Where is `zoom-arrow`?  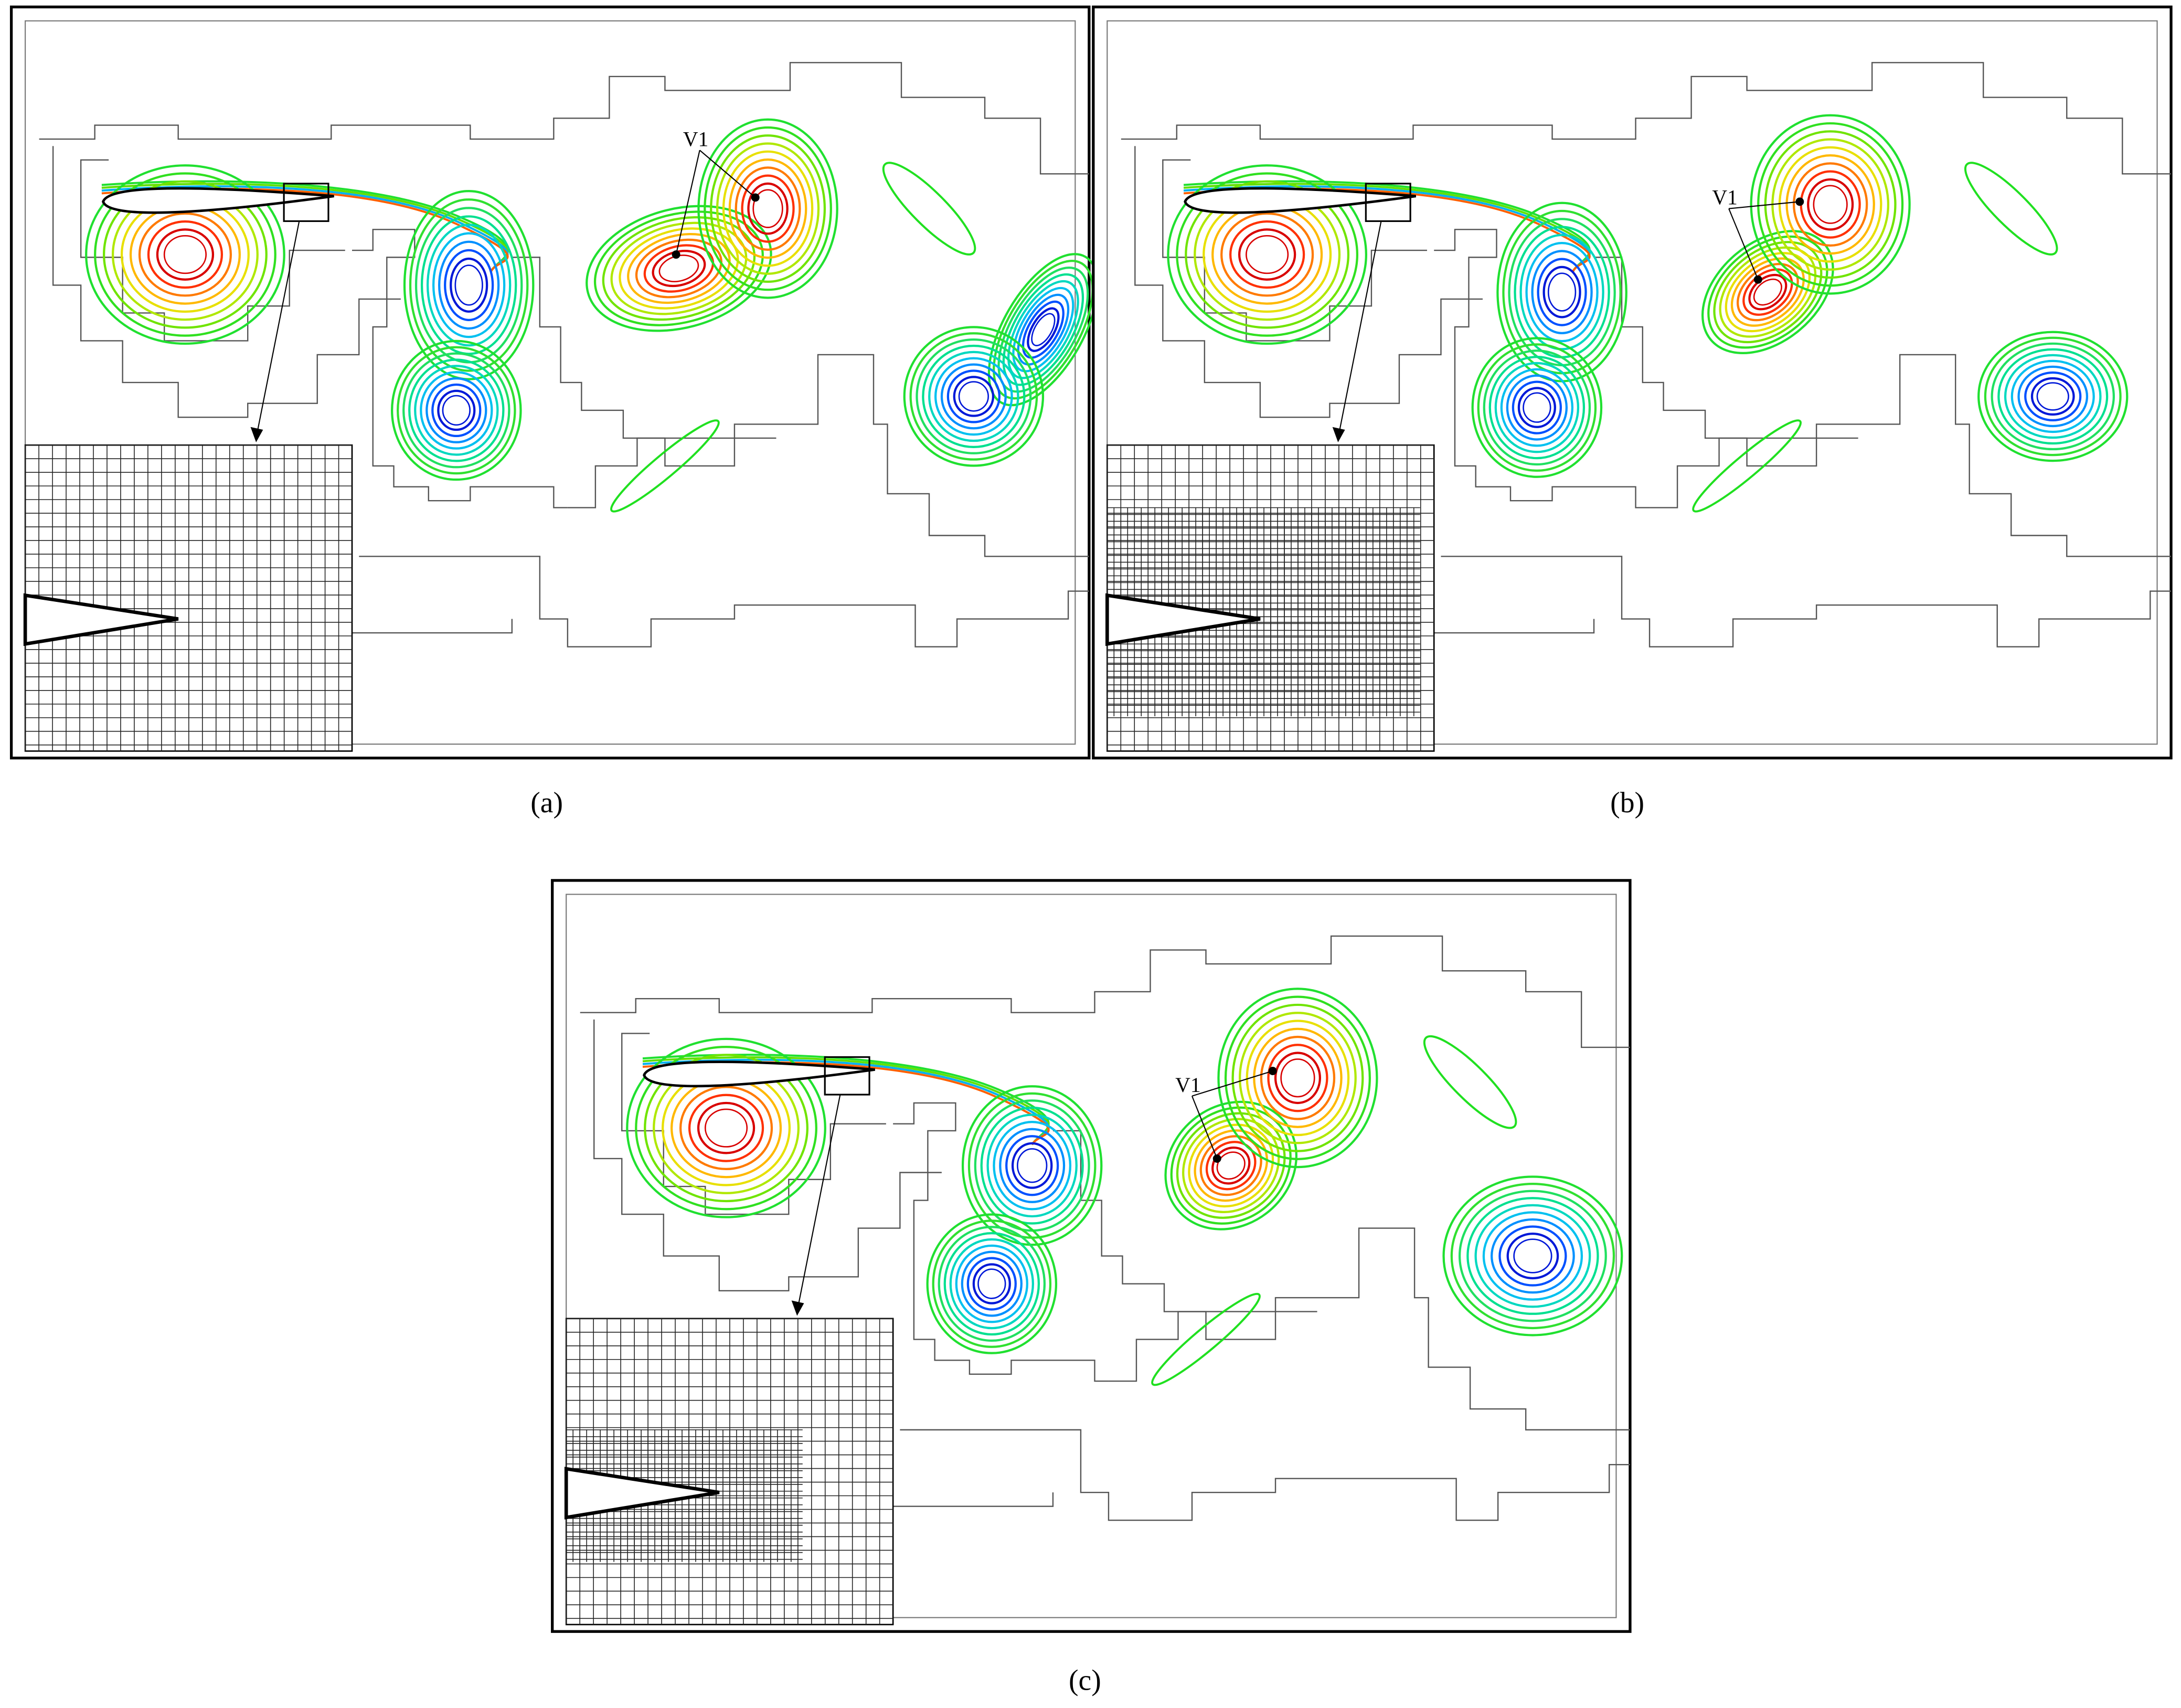 zoom-arrow is located at coordinates (819, 1200).